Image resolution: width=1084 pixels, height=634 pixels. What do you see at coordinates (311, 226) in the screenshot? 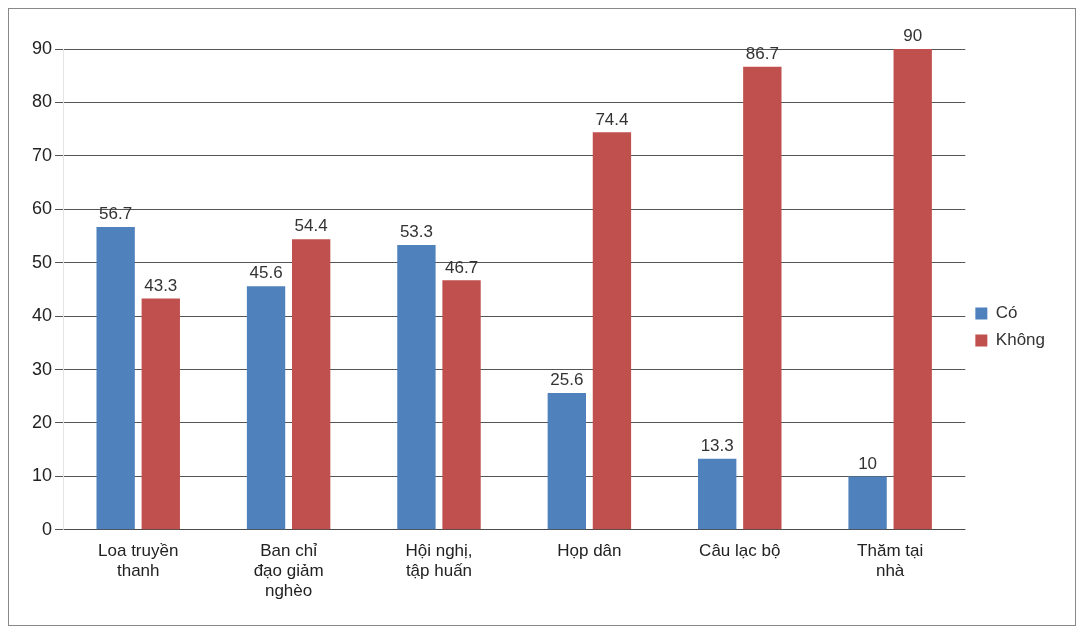
I see `data-label: 54.4` at bounding box center [311, 226].